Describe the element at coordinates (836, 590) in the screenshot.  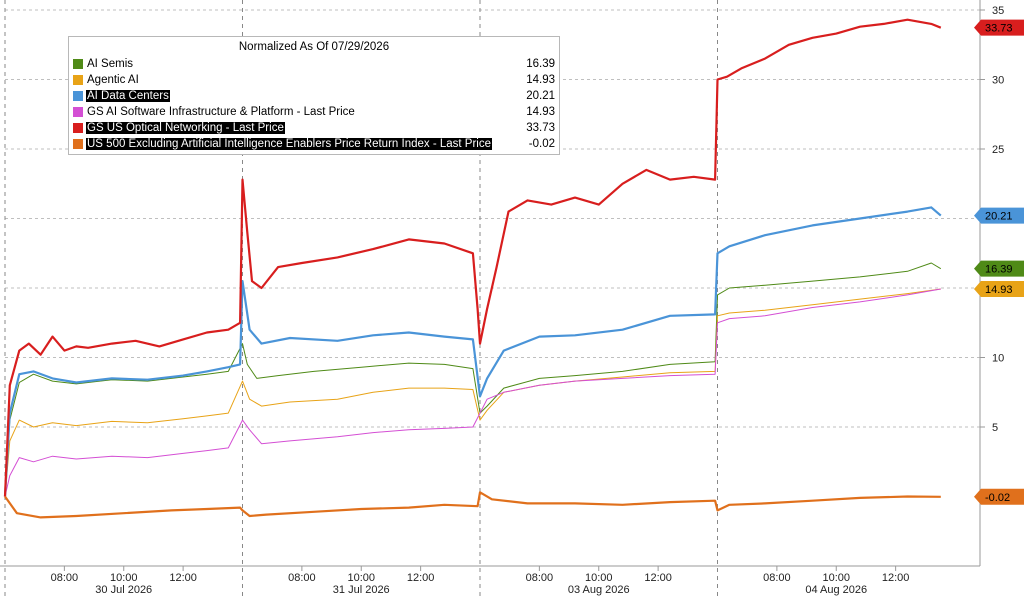
I see `x-day-label: 04 Aug 2026` at that location.